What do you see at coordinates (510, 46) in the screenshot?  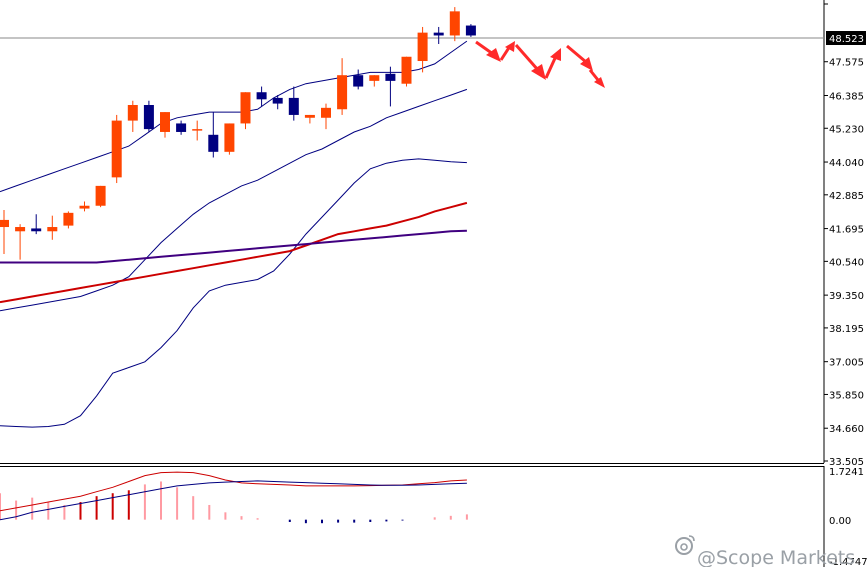 I see `forecast-arrow-2-head` at bounding box center [510, 46].